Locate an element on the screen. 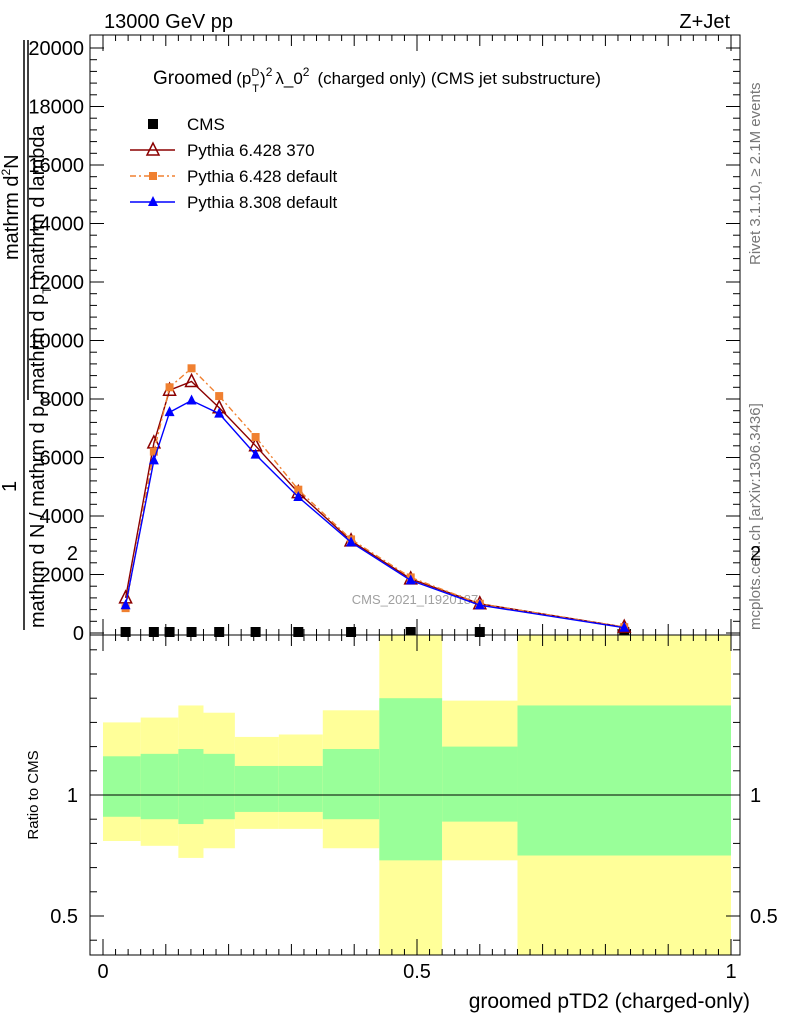 The width and height of the screenshot is (786, 1024). y-tick-label: 18000 is located at coordinates (56, 108).